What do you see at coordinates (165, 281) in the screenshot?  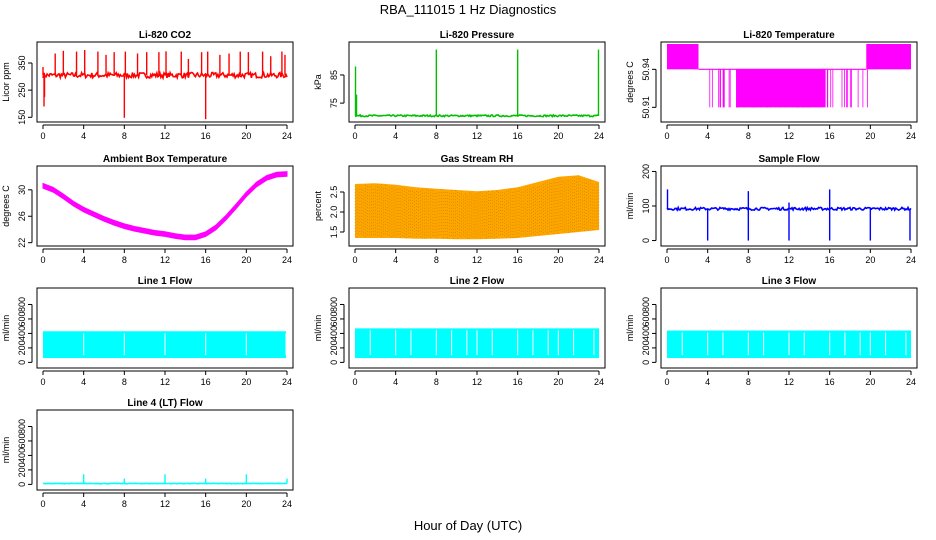 I see `panel-title: Line 1 Flow` at bounding box center [165, 281].